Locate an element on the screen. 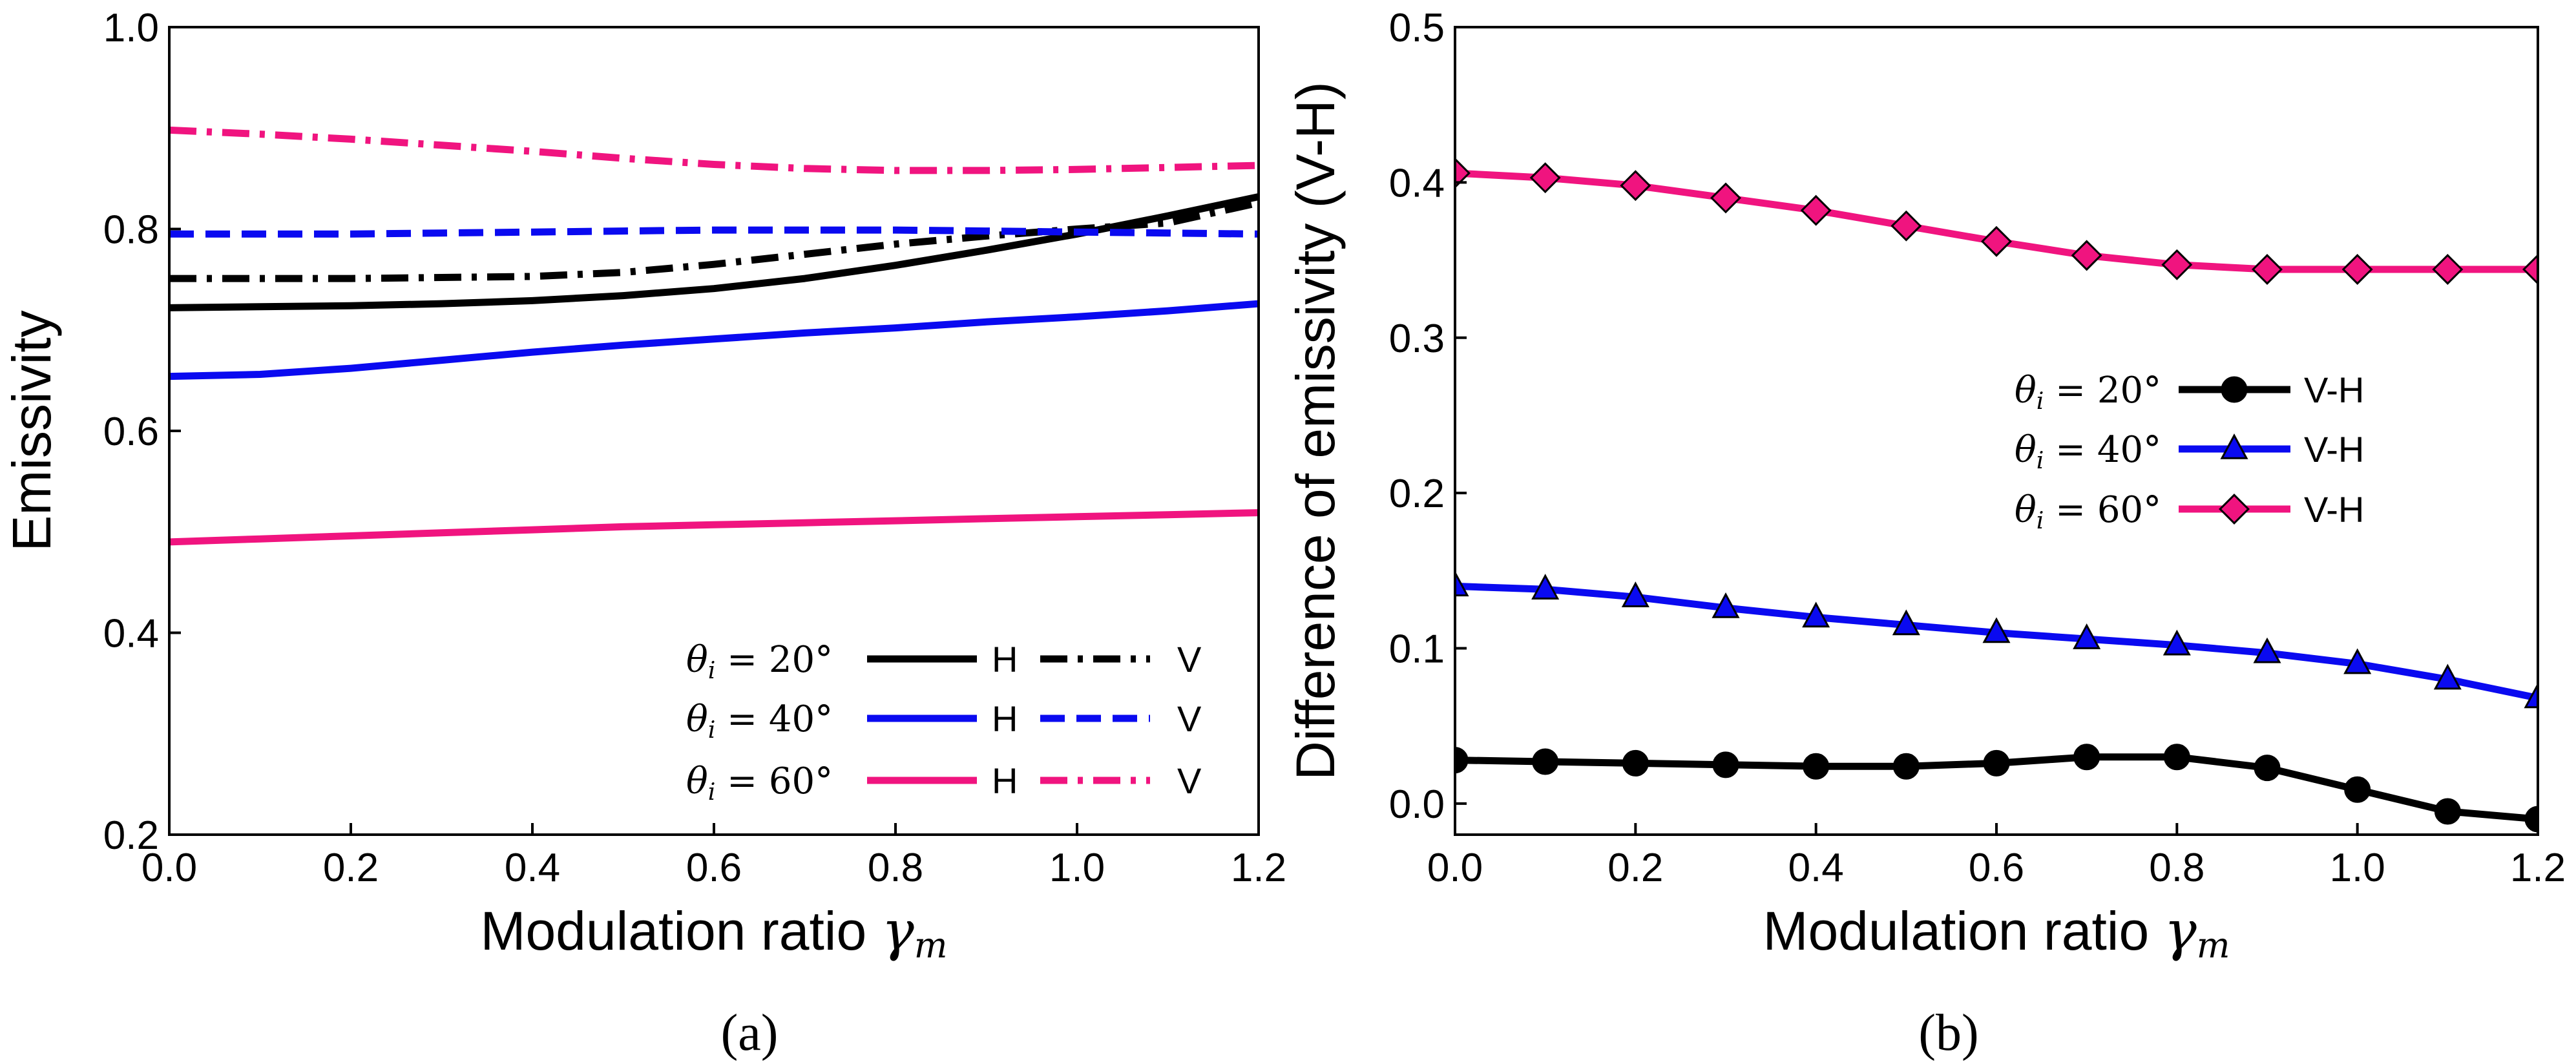 The width and height of the screenshot is (2576, 1064). y-tick-label: 0.3 is located at coordinates (1417, 339).